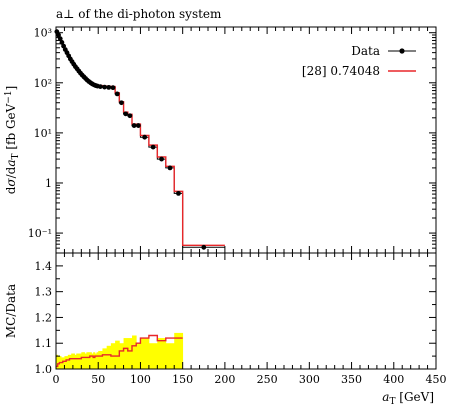 The image size is (450, 407). Describe the element at coordinates (40, 233) in the screenshot. I see `main-y-tick-label: 10⁻¹` at that location.